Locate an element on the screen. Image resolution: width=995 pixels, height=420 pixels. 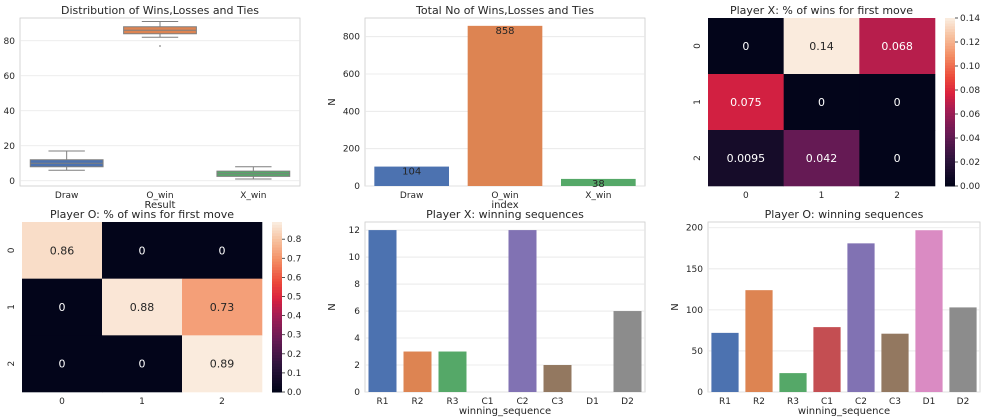
ytick-label-1-1: 200 is located at coordinates (351, 150).